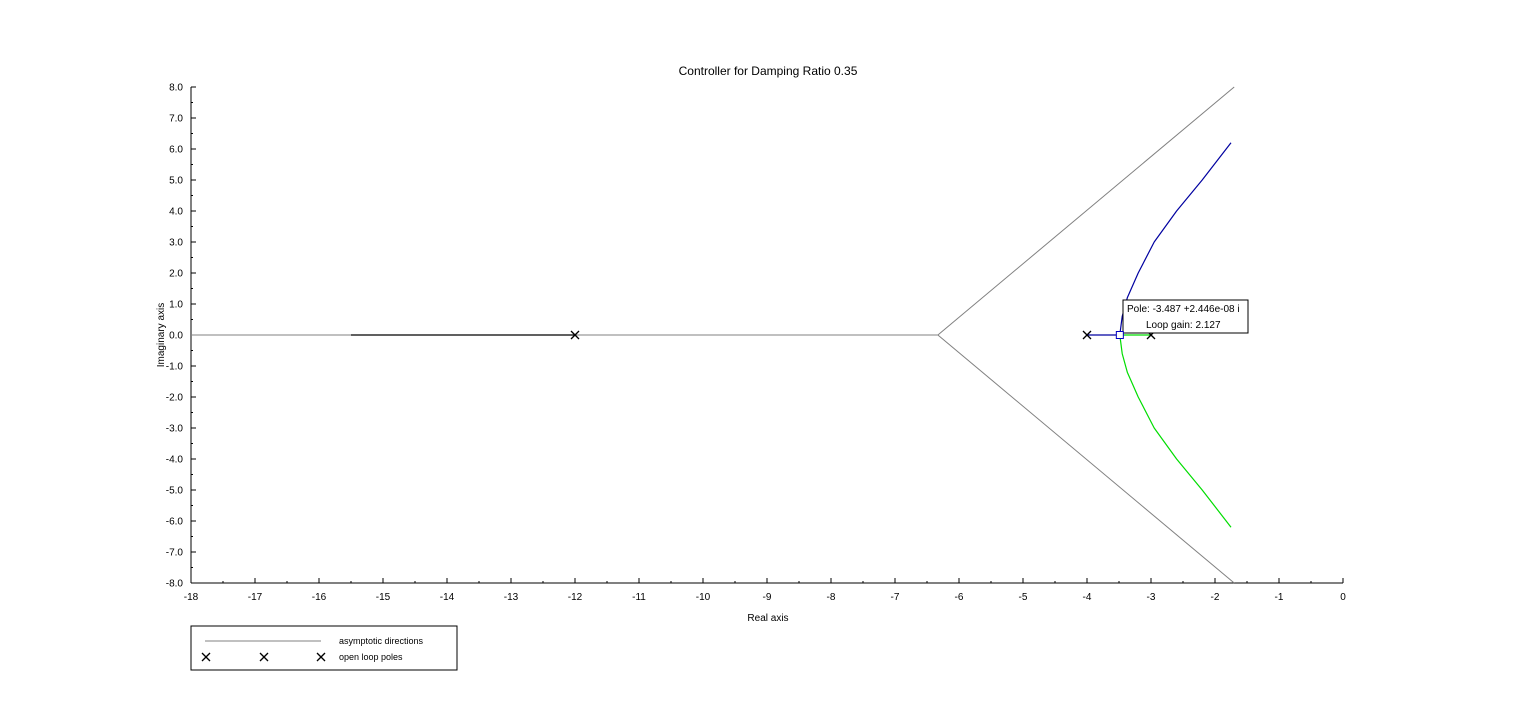 The image size is (1536, 705). Describe the element at coordinates (1023, 597) in the screenshot. I see `x-tick-label: -5` at that location.